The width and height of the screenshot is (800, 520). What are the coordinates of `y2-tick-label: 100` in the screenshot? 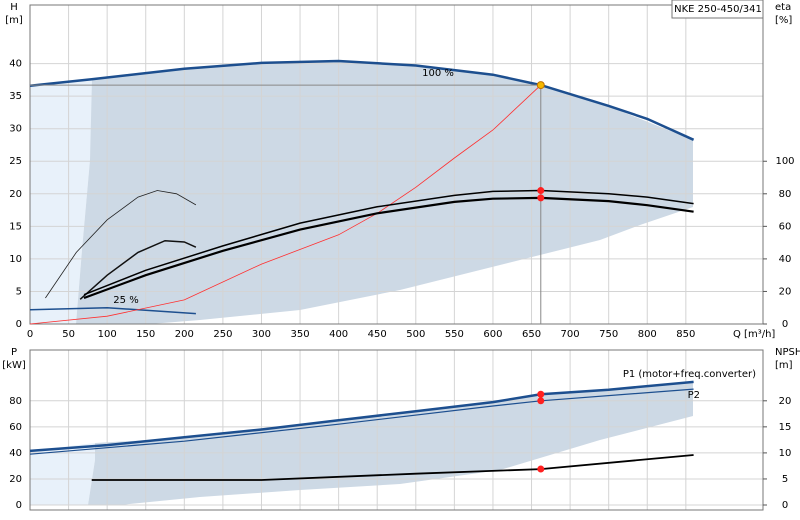 It's located at (784, 161).